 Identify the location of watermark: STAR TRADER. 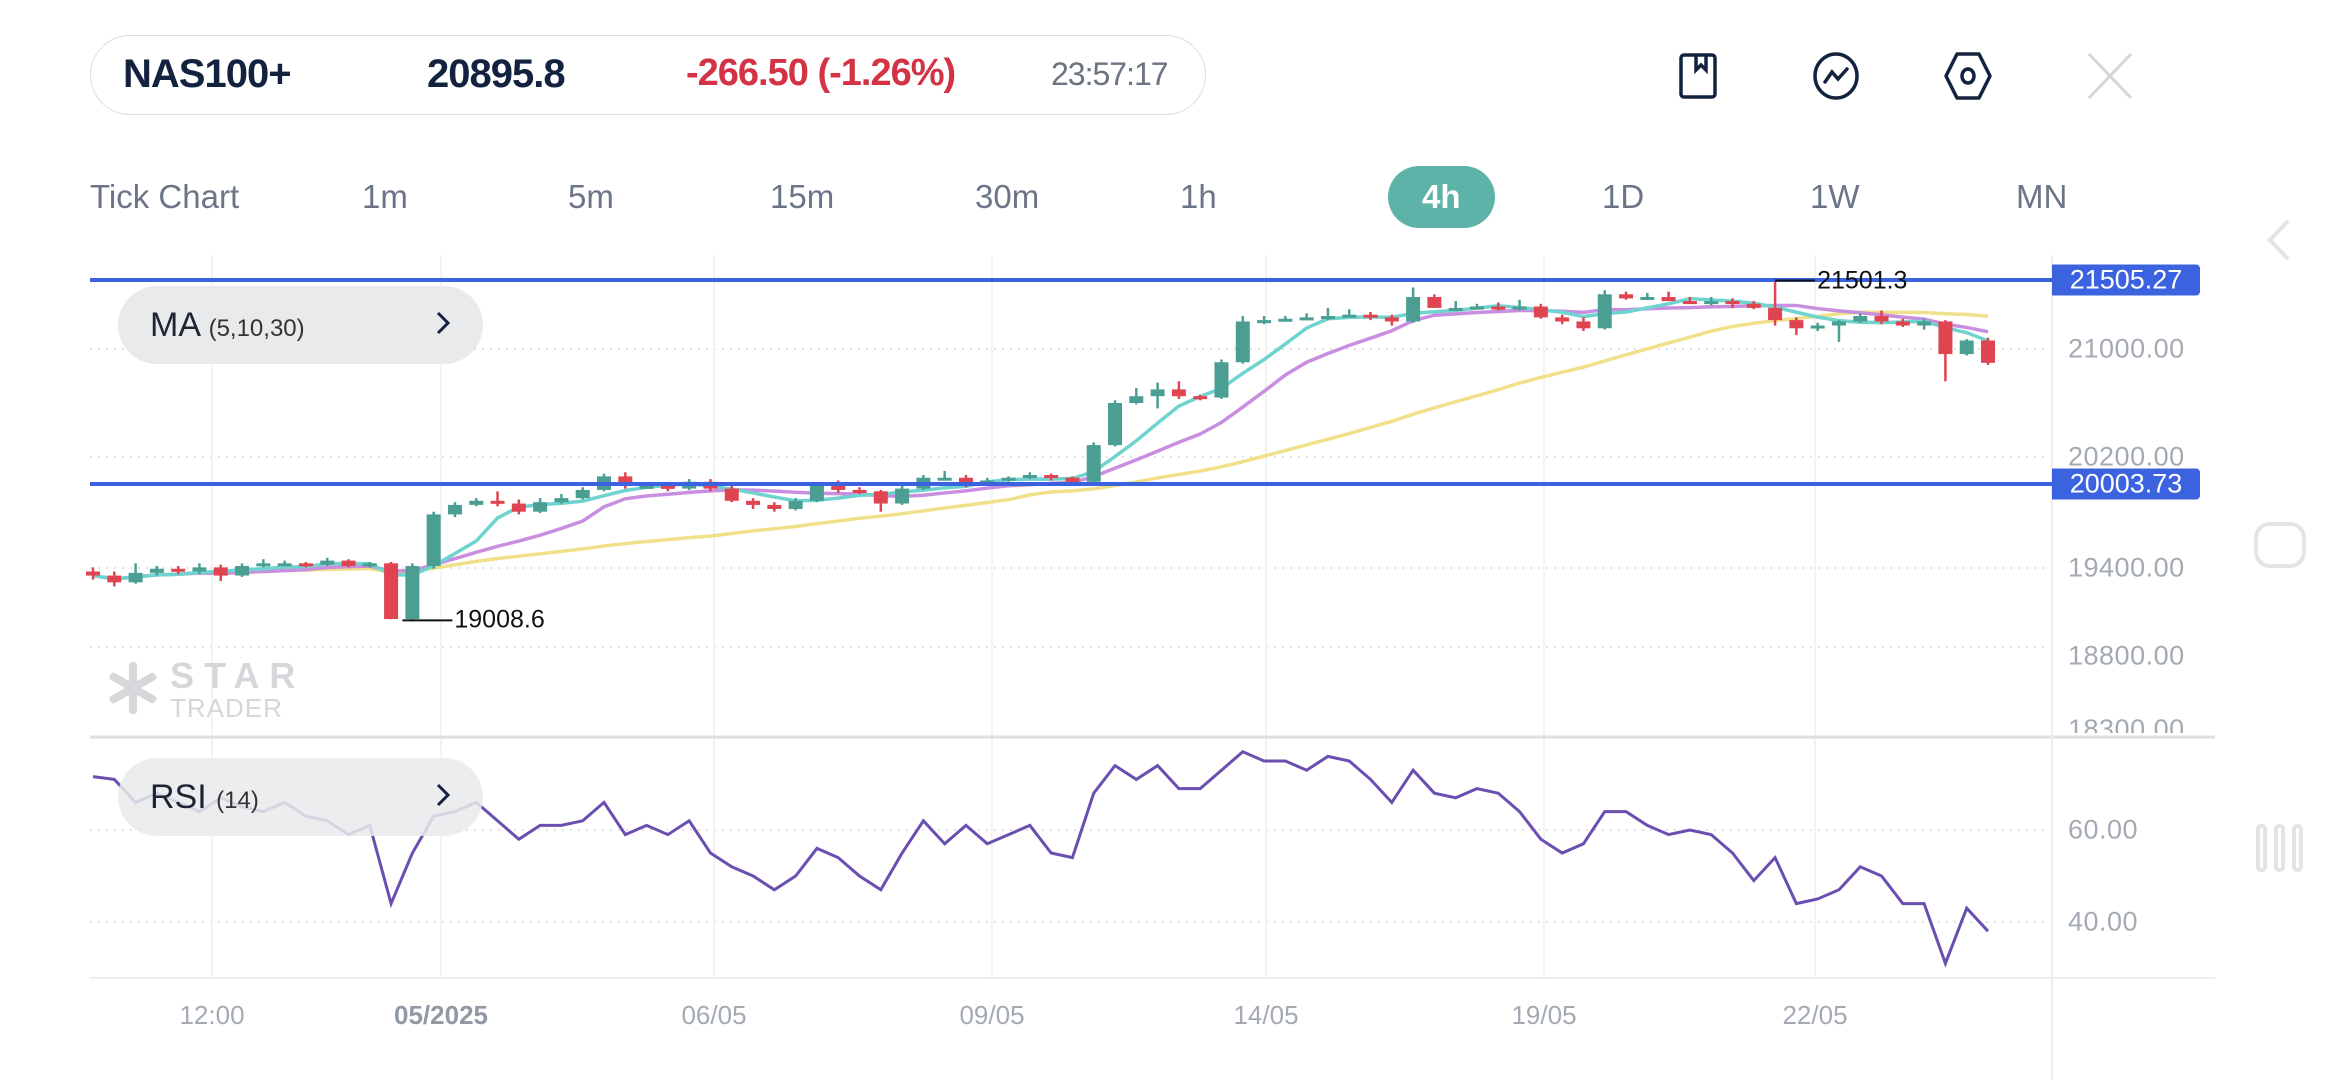
(237, 689).